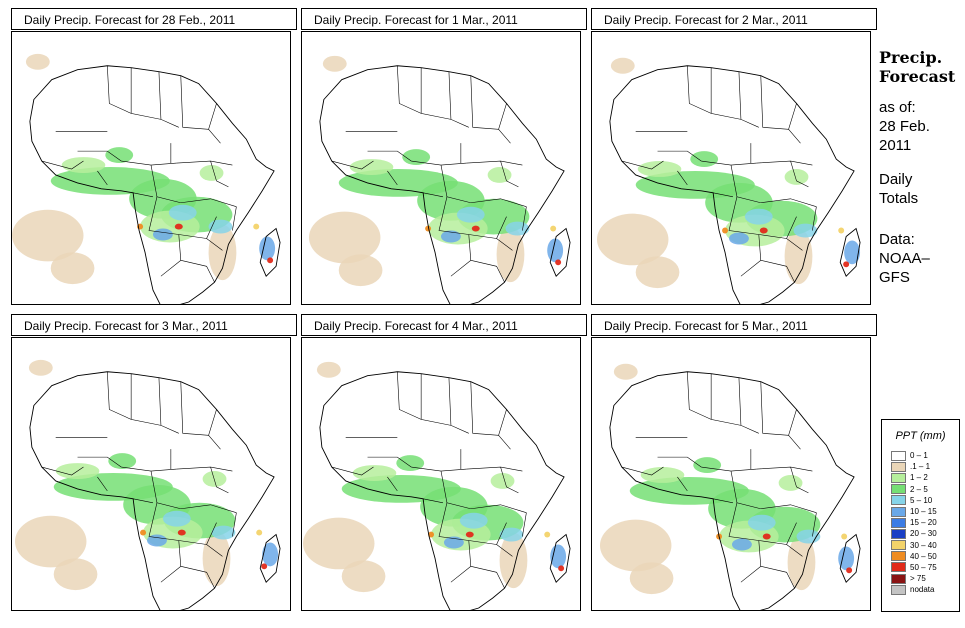  I want to click on sidebar-title: Precip. Forecast, so click(917, 67).